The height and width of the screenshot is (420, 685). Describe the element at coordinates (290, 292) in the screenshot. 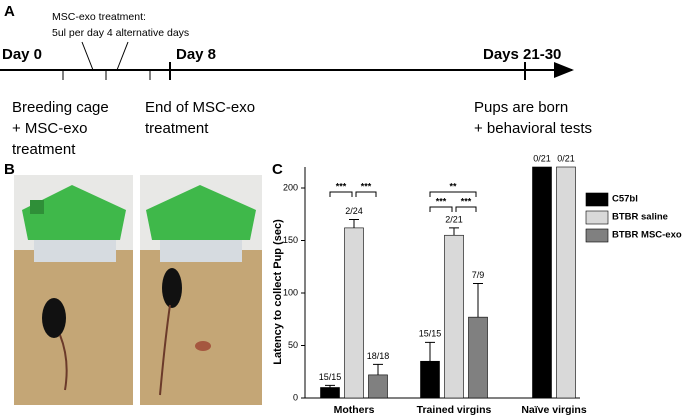

I see `y-tick-label: 100` at that location.